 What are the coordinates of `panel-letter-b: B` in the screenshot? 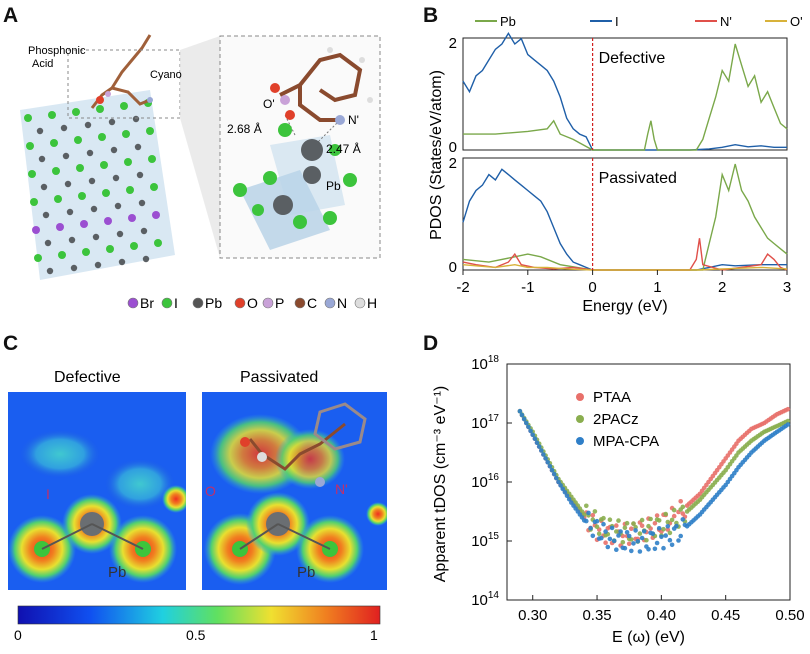 It's located at (431, 15).